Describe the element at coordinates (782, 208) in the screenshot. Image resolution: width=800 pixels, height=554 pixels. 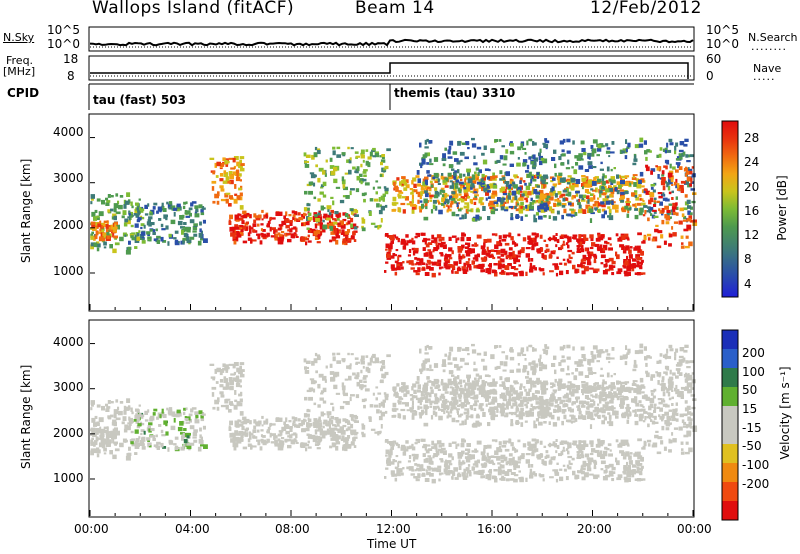
I see `power-cbar-title: Power [dB]` at that location.